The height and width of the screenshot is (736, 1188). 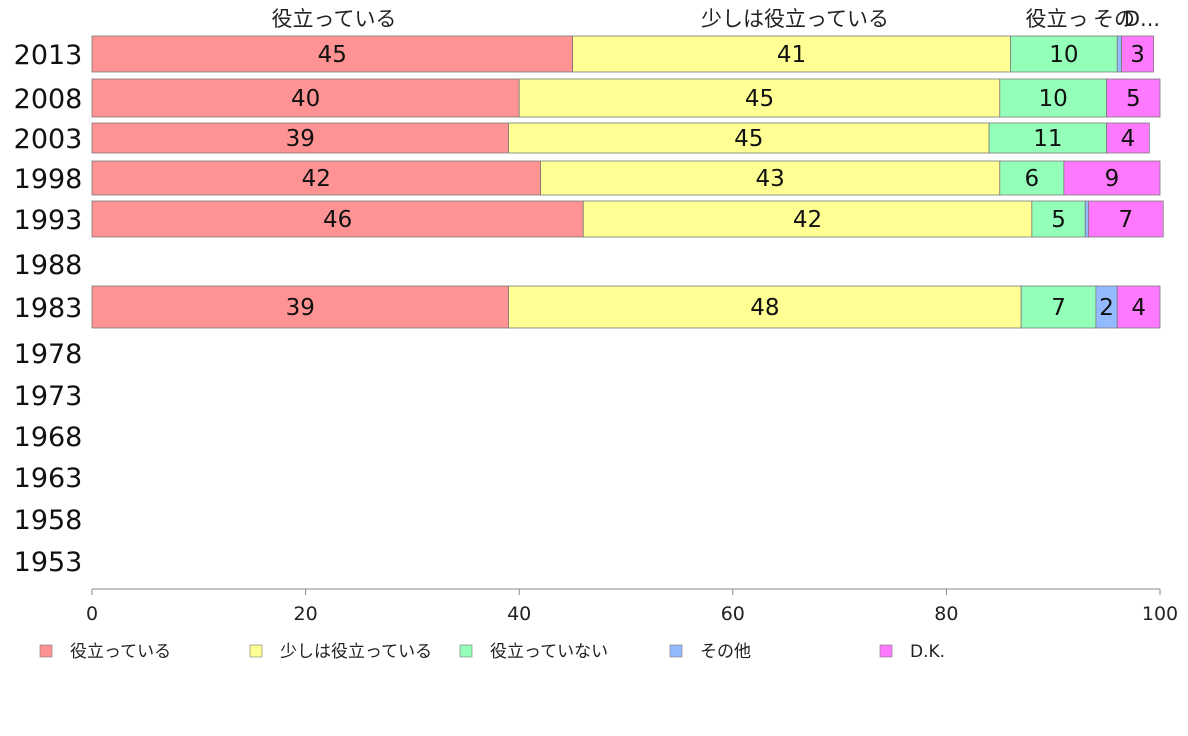 I want to click on year-label-1988: 1988, so click(x=48, y=265).